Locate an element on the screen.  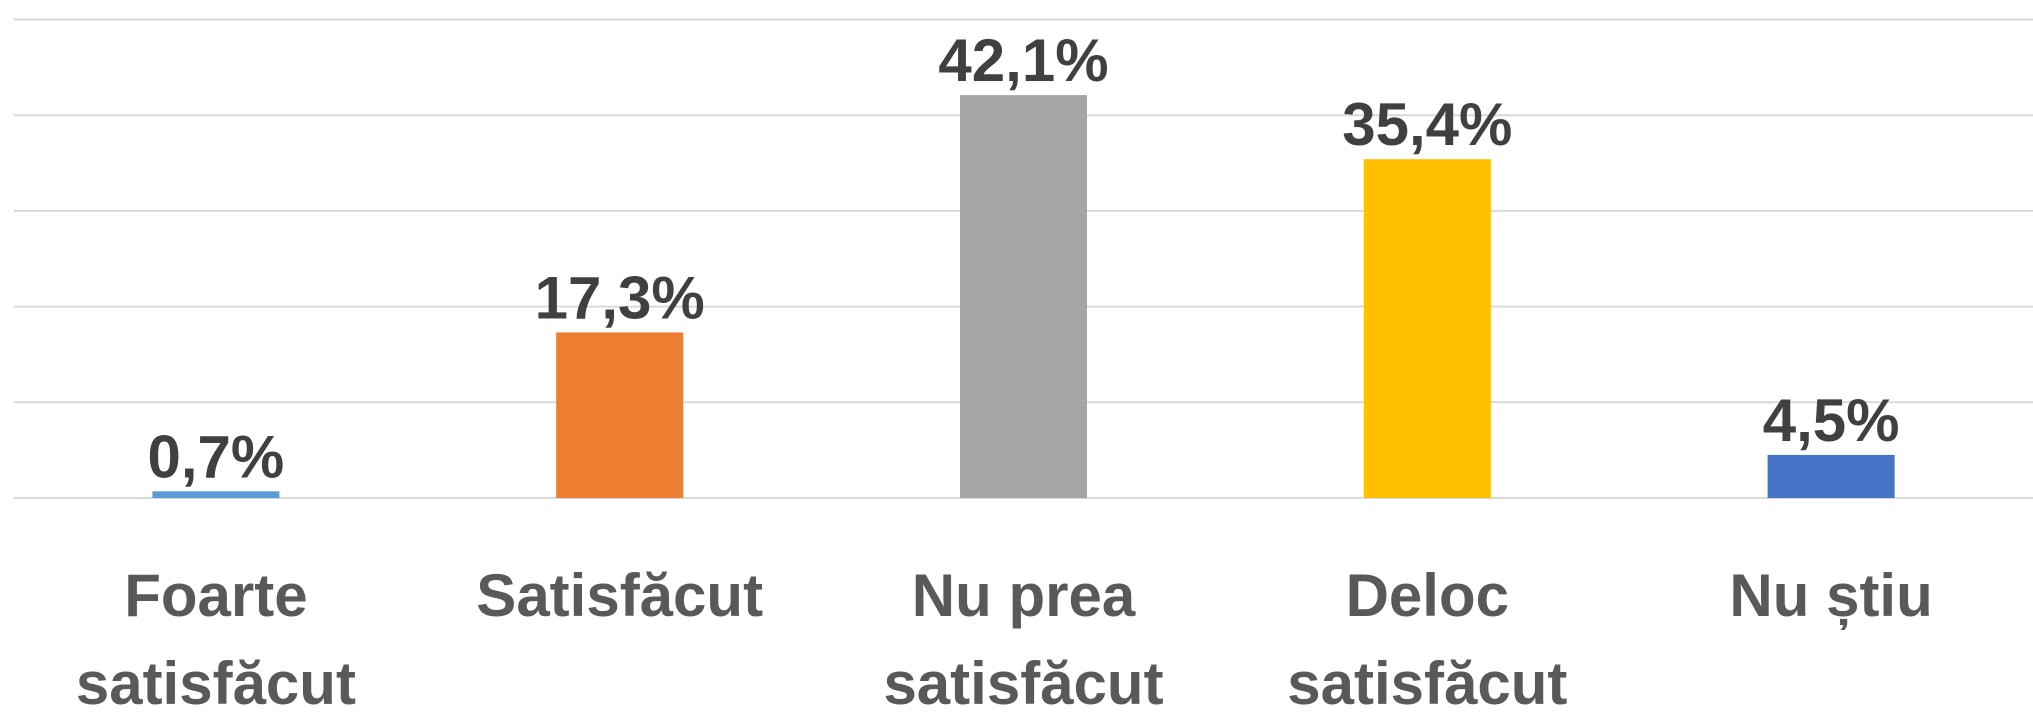
x-tick-label: Nu prea satisfăcut is located at coordinates (1023, 639).